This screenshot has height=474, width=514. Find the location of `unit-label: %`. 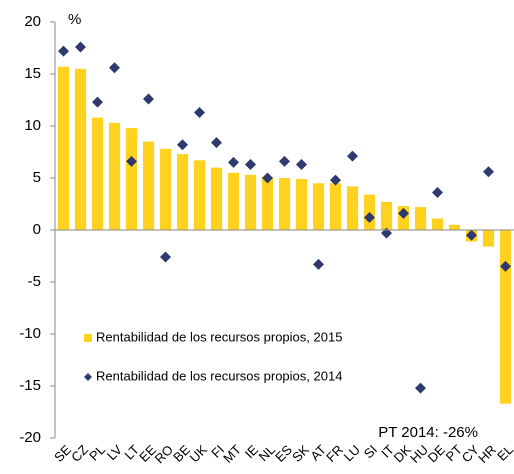

unit-label: % is located at coordinates (74, 19).